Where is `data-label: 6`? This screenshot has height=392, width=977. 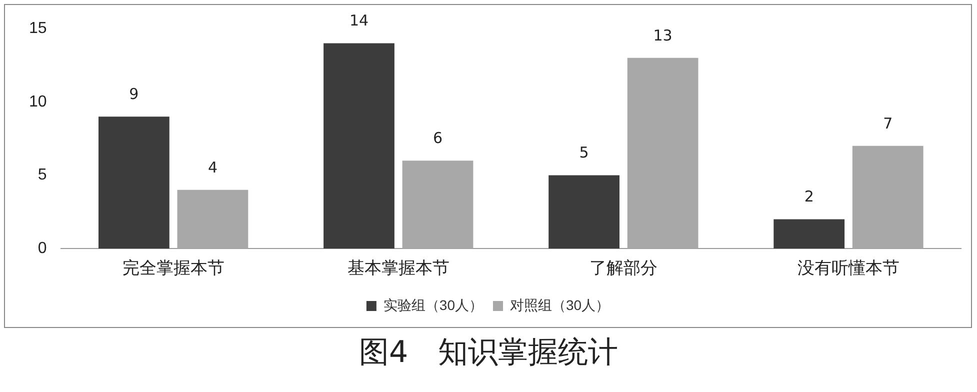 data-label: 6 is located at coordinates (437, 137).